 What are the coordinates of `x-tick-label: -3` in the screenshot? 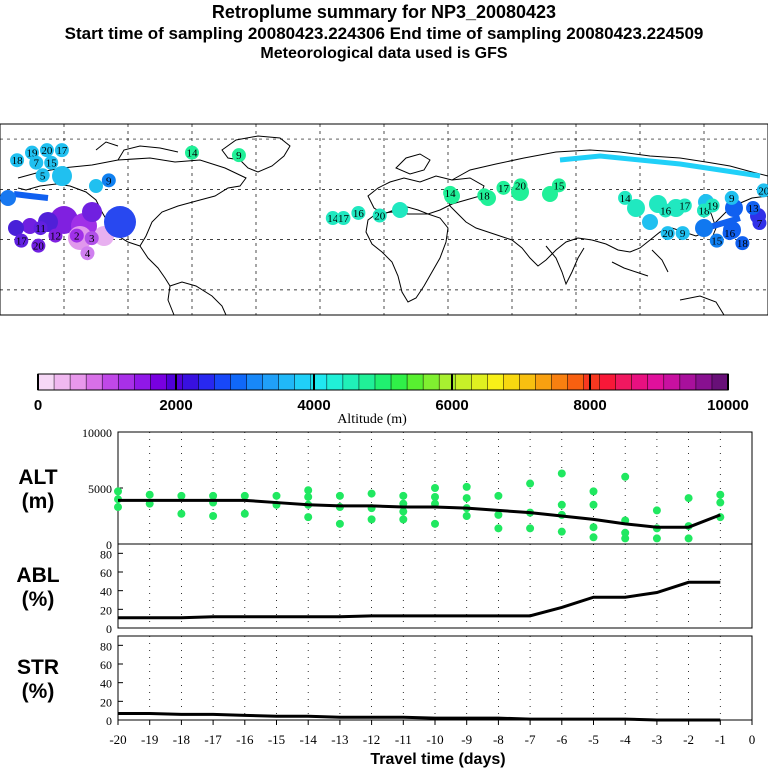 It's located at (656, 739).